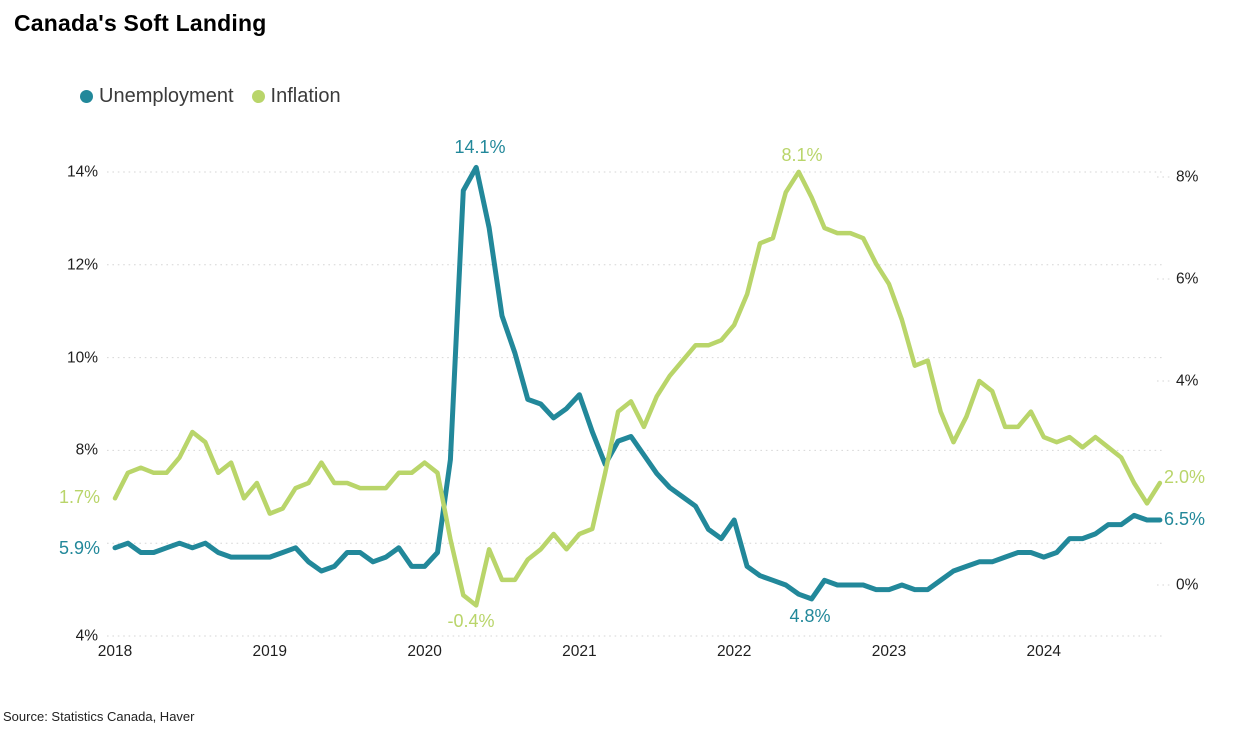 This screenshot has width=1244, height=736. What do you see at coordinates (480, 147) in the screenshot?
I see `annotation-unemployment-14.1pct: 14.1%` at bounding box center [480, 147].